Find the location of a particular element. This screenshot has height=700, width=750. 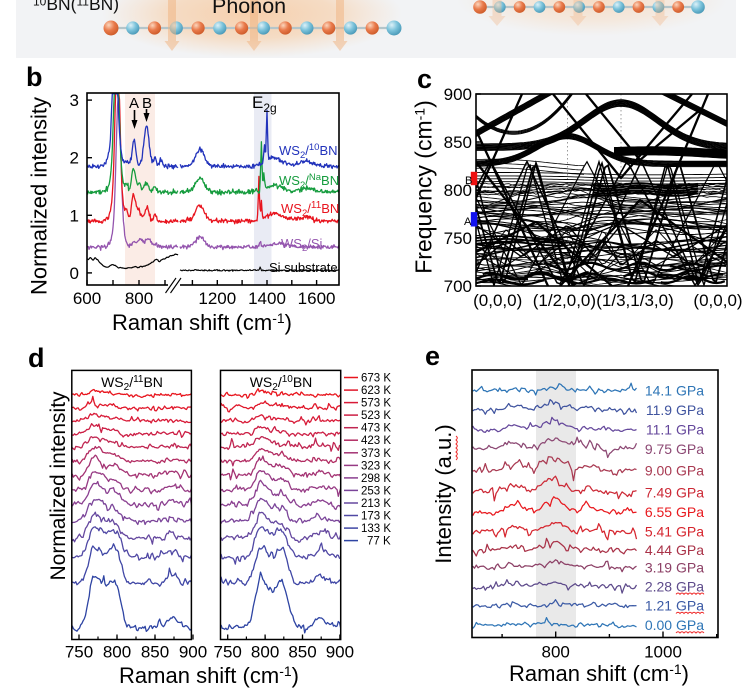

svg-text: 1.21 GPa is located at coordinates (674, 606).